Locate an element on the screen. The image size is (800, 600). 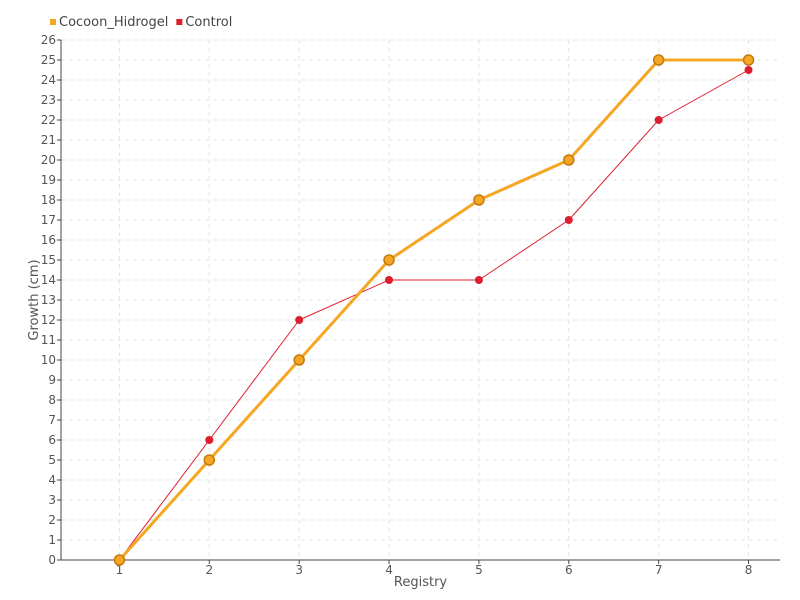
x-tick-label: 3 is located at coordinates (299, 570).